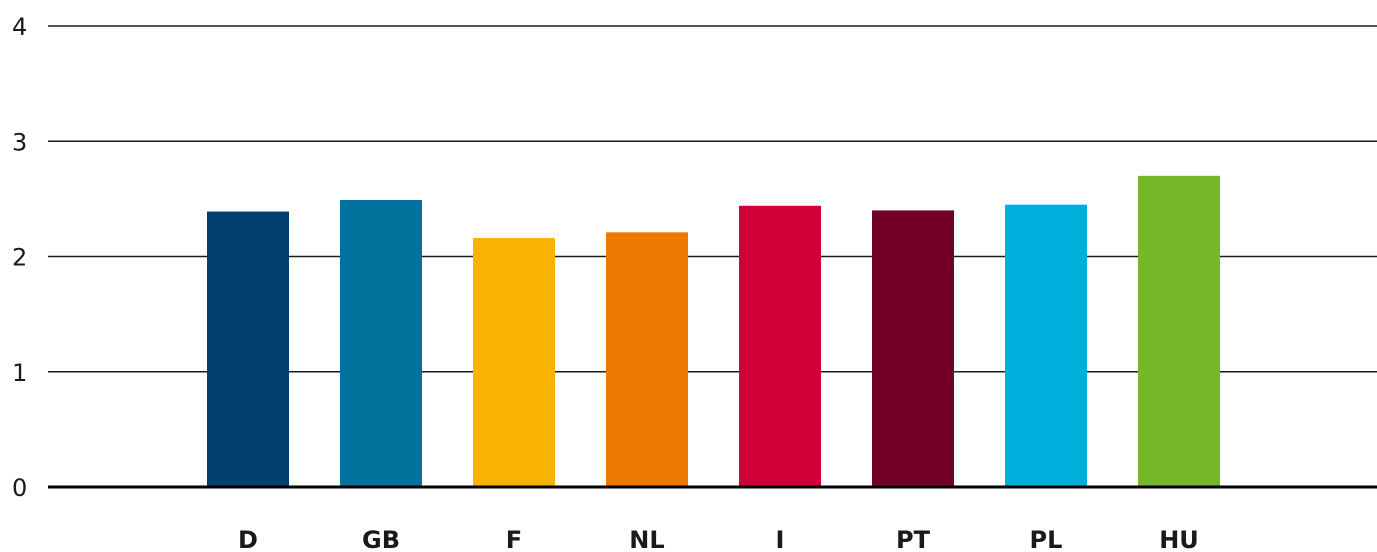  Describe the element at coordinates (780, 346) in the screenshot. I see `bar-i` at that location.